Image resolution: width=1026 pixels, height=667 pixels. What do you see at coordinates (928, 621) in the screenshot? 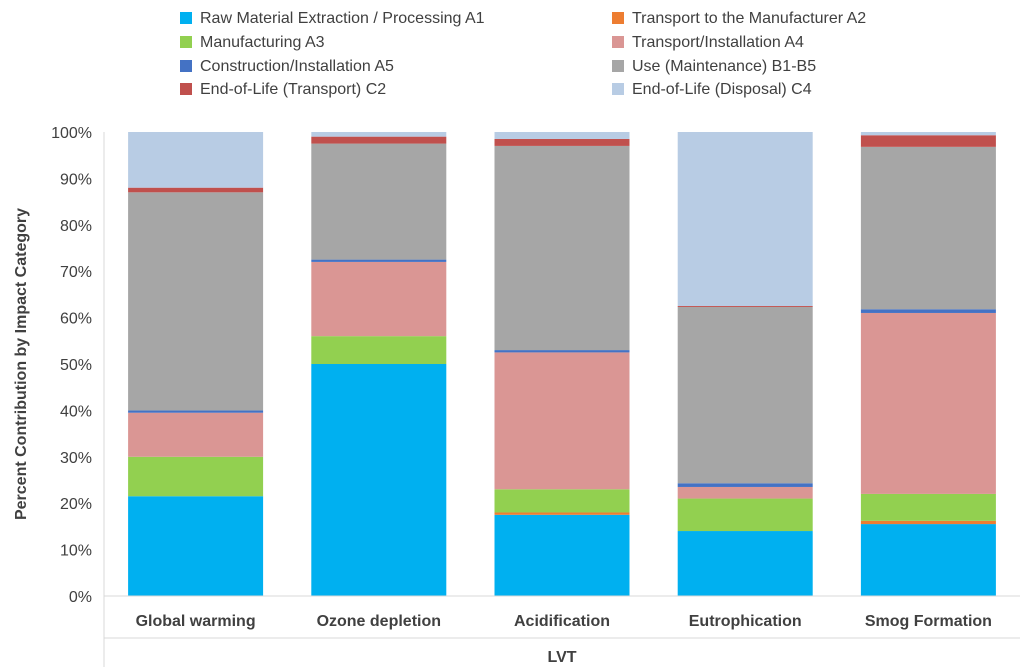
I see `x-tick-label: Smog Formation` at bounding box center [928, 621].